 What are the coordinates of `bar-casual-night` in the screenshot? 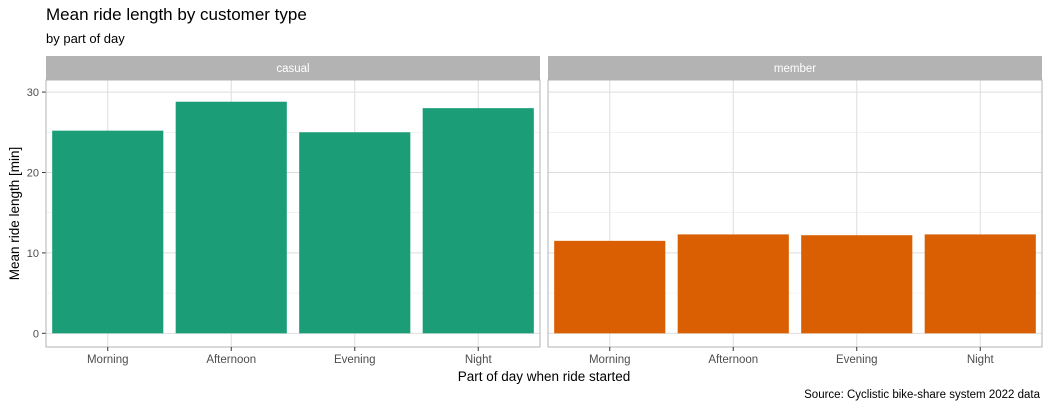 It's located at (478, 221).